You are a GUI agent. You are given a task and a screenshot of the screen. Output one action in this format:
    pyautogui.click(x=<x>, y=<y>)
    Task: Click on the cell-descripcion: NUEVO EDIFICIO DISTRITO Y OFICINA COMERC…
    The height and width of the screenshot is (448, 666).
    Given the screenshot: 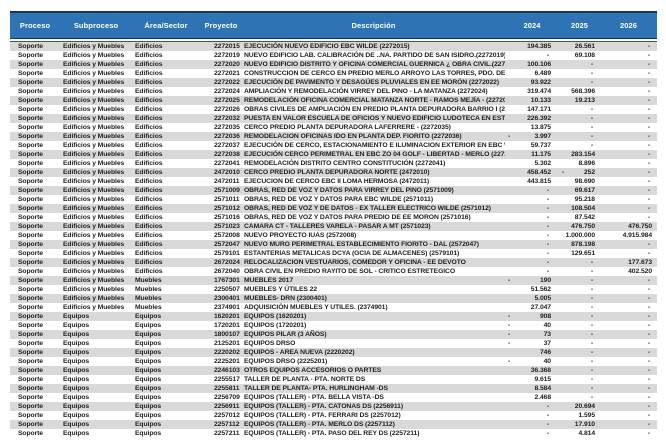 What is the action you would take?
    pyautogui.click(x=374, y=64)
    